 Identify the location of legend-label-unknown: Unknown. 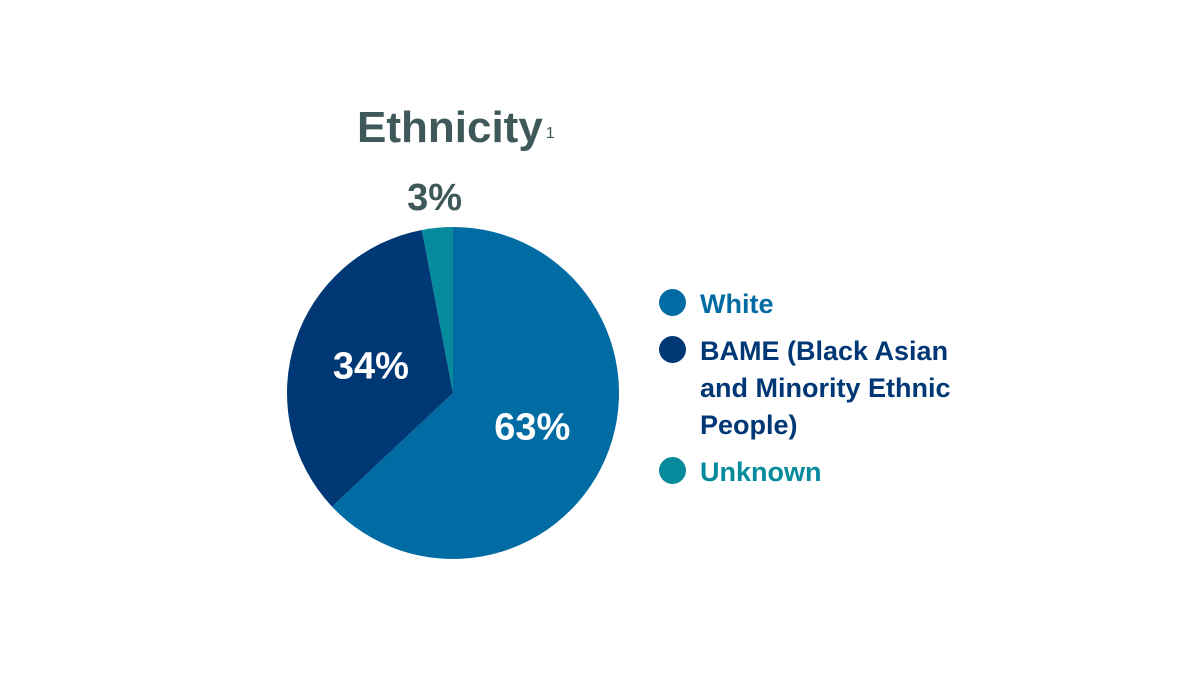
(761, 472).